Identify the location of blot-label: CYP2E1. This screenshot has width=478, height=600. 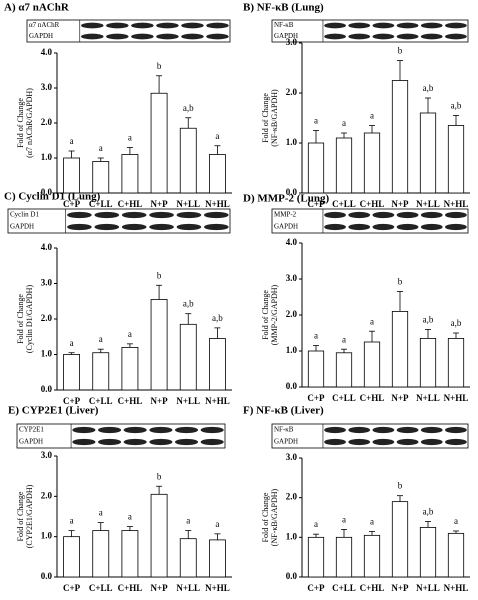
(31, 430).